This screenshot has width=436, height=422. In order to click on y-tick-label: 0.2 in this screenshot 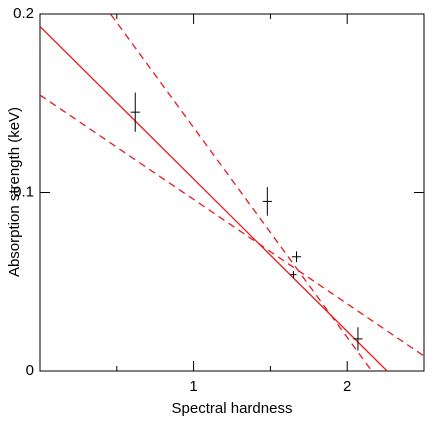, I will do `click(23, 13)`.